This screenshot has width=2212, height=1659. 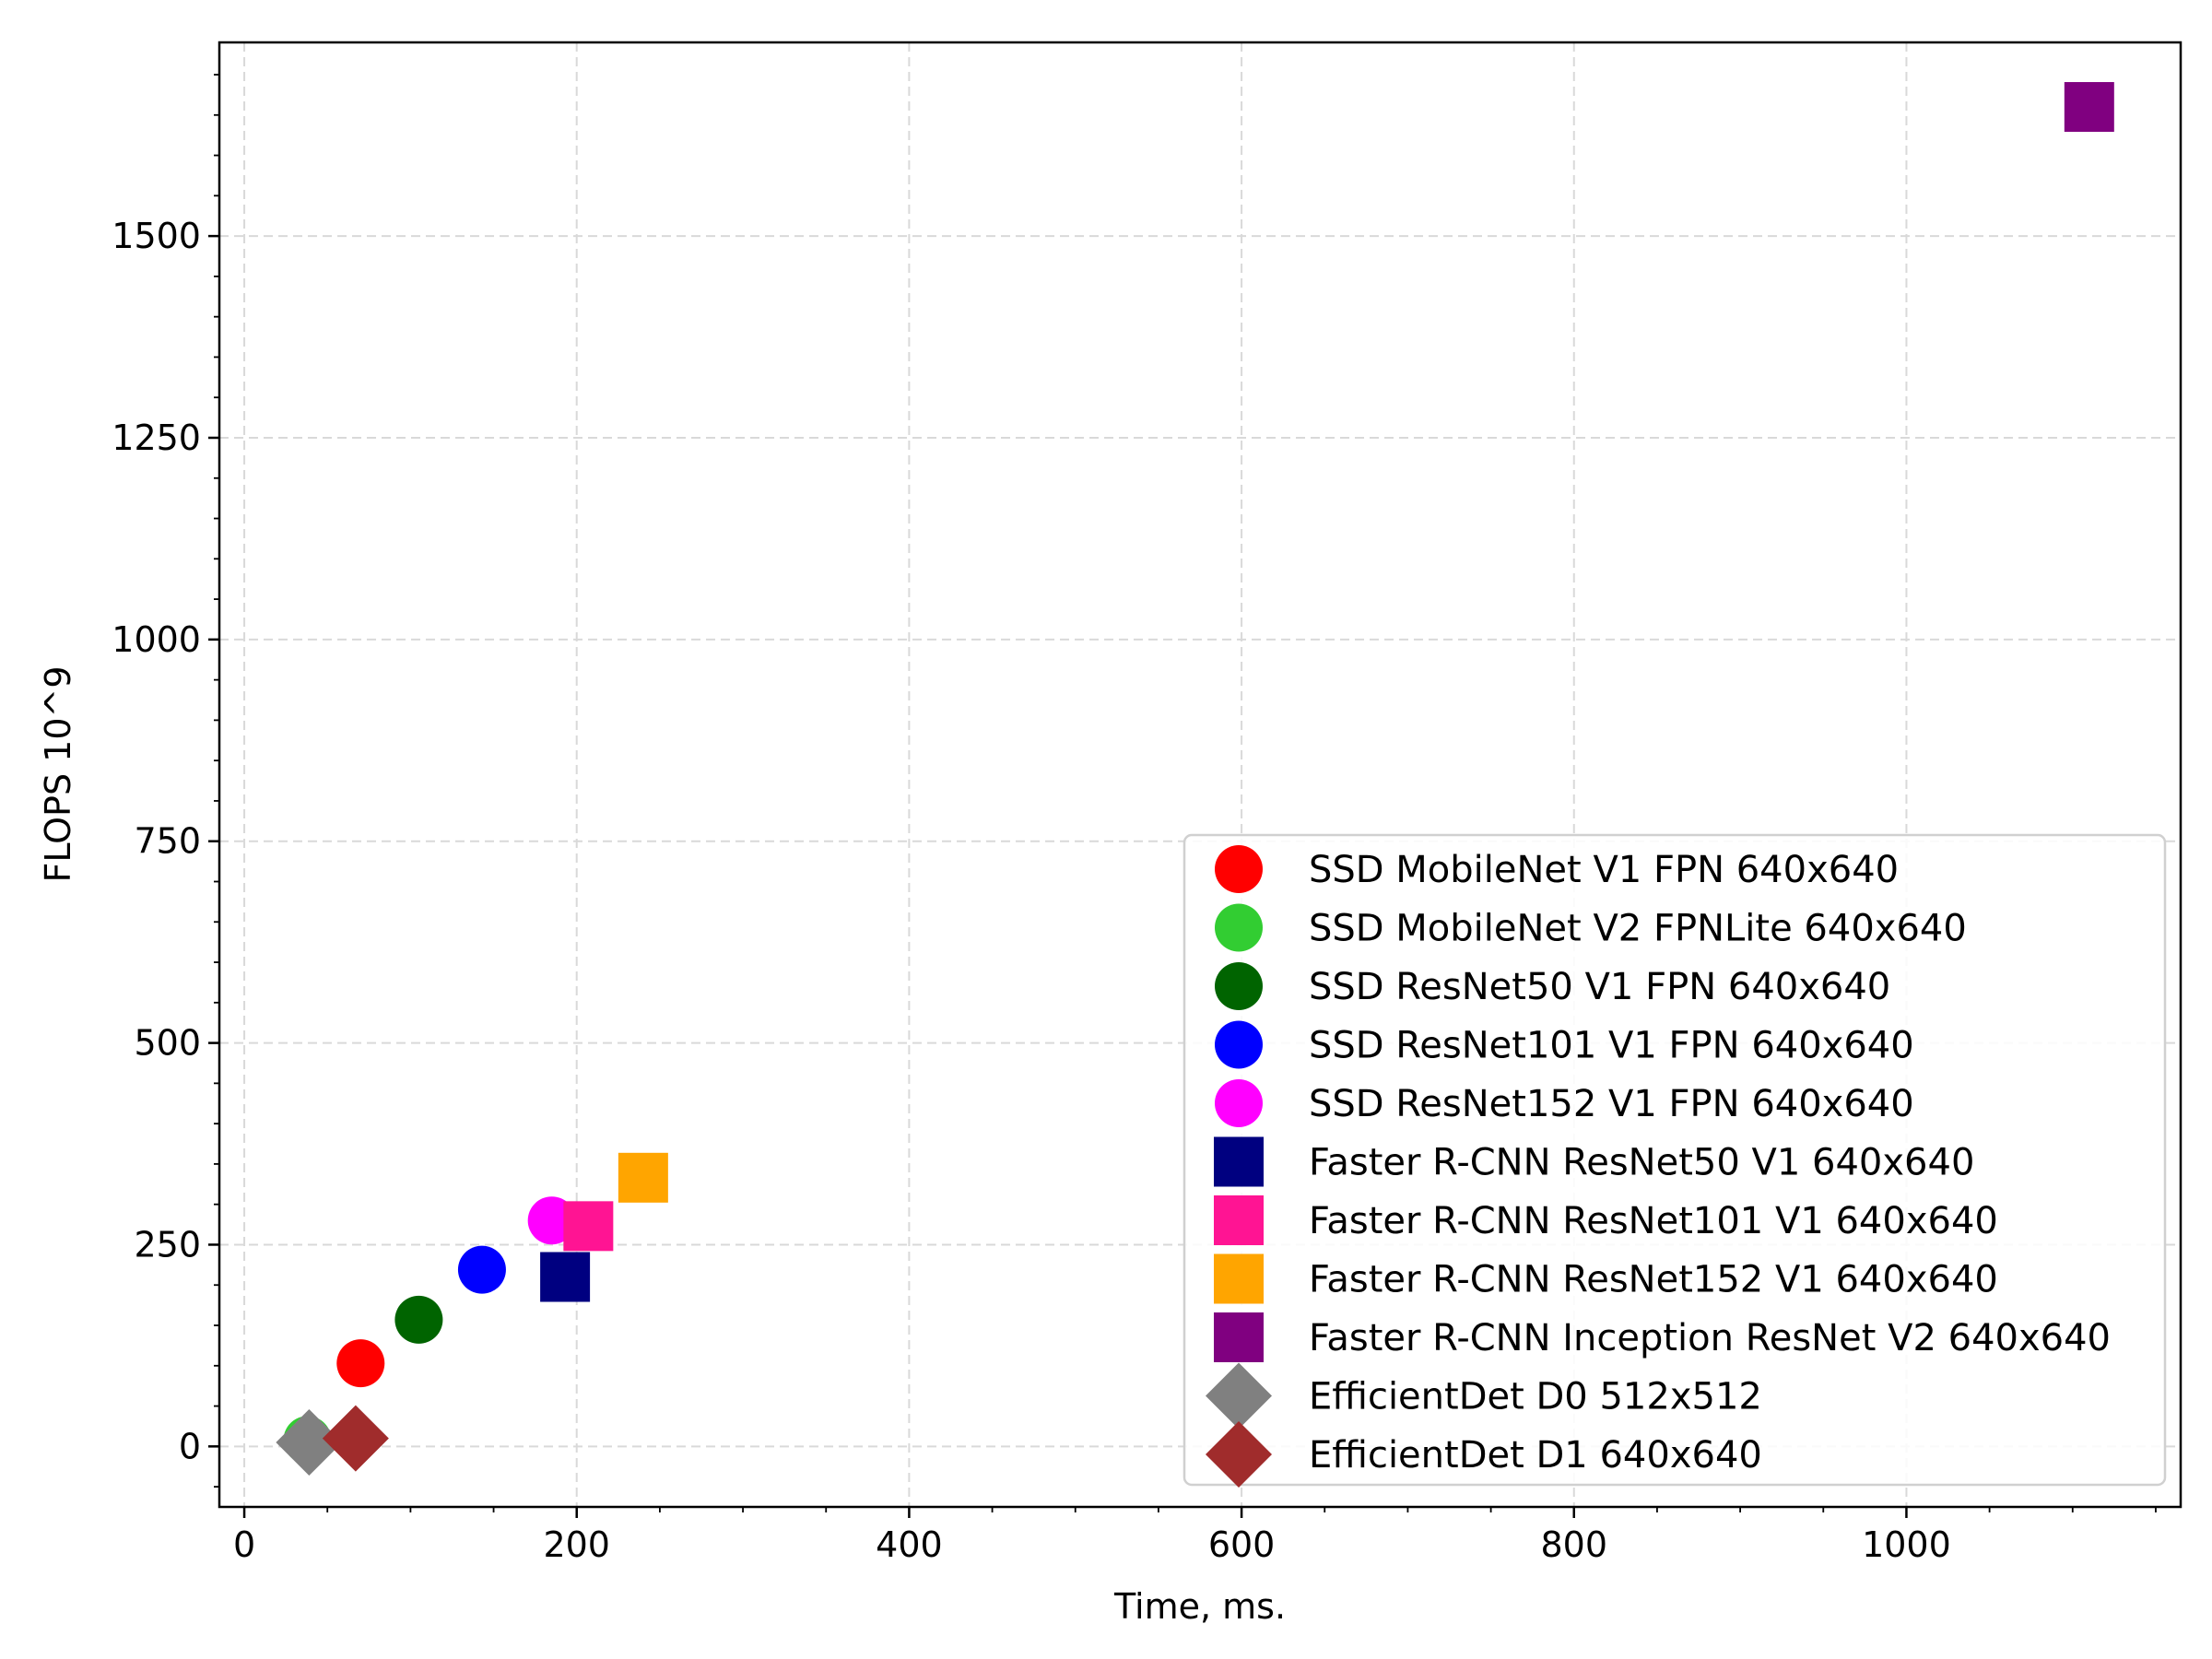 What do you see at coordinates (167, 1244) in the screenshot?
I see `y-tick-label: 250` at bounding box center [167, 1244].